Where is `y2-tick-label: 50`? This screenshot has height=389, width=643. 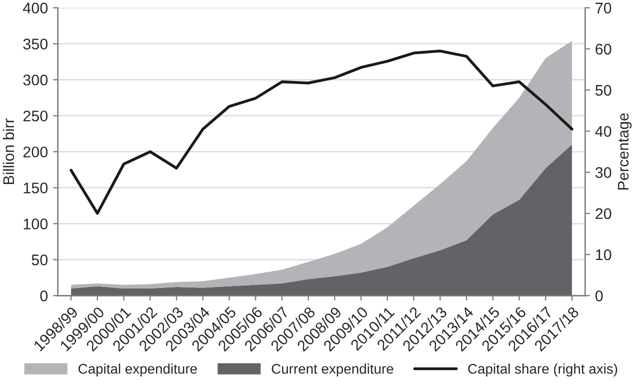 y2-tick-label: 50 is located at coordinates (603, 90).